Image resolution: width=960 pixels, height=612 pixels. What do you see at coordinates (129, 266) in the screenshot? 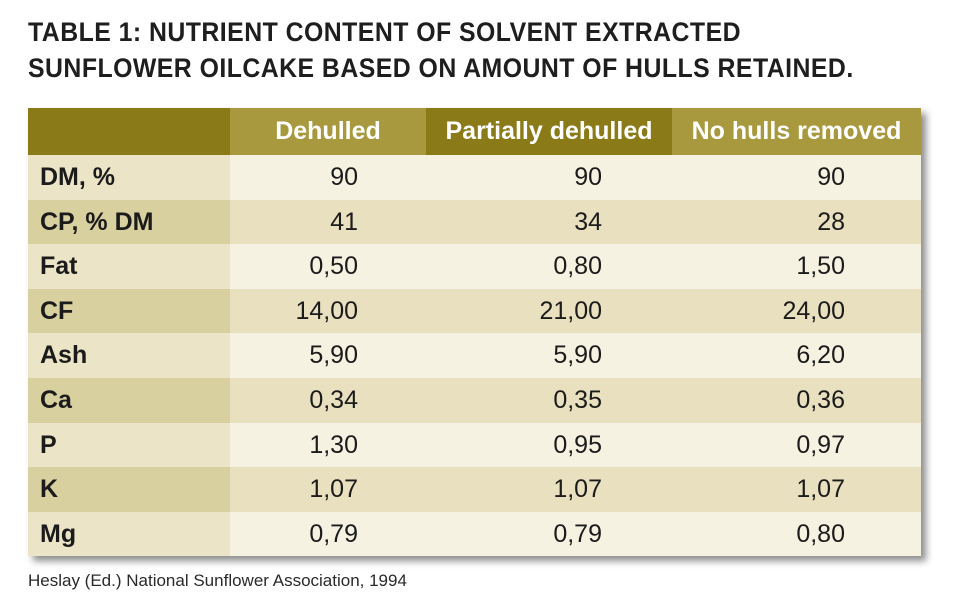
I see `row-label: Fat` at bounding box center [129, 266].